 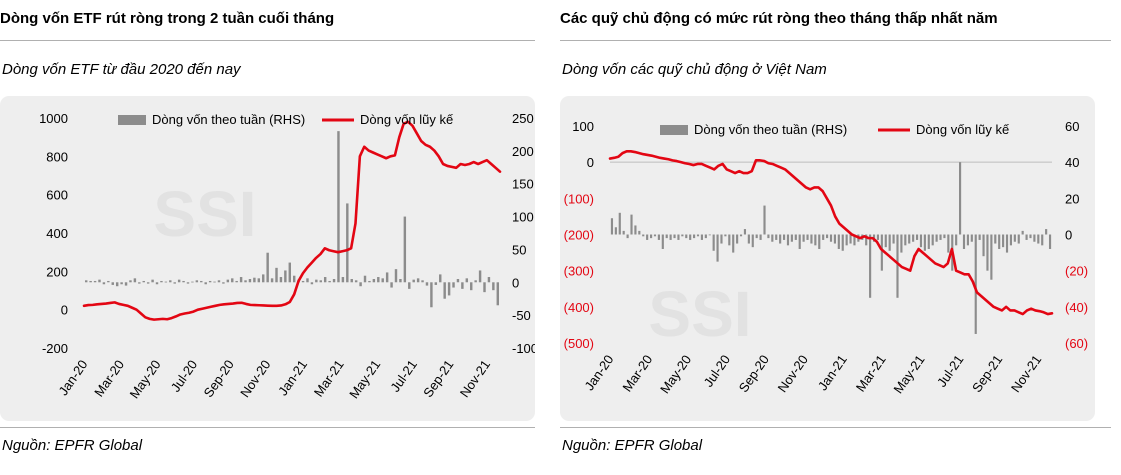 What do you see at coordinates (1076, 343) in the screenshot?
I see `right-axis-tick-label: (60)` at bounding box center [1076, 343].